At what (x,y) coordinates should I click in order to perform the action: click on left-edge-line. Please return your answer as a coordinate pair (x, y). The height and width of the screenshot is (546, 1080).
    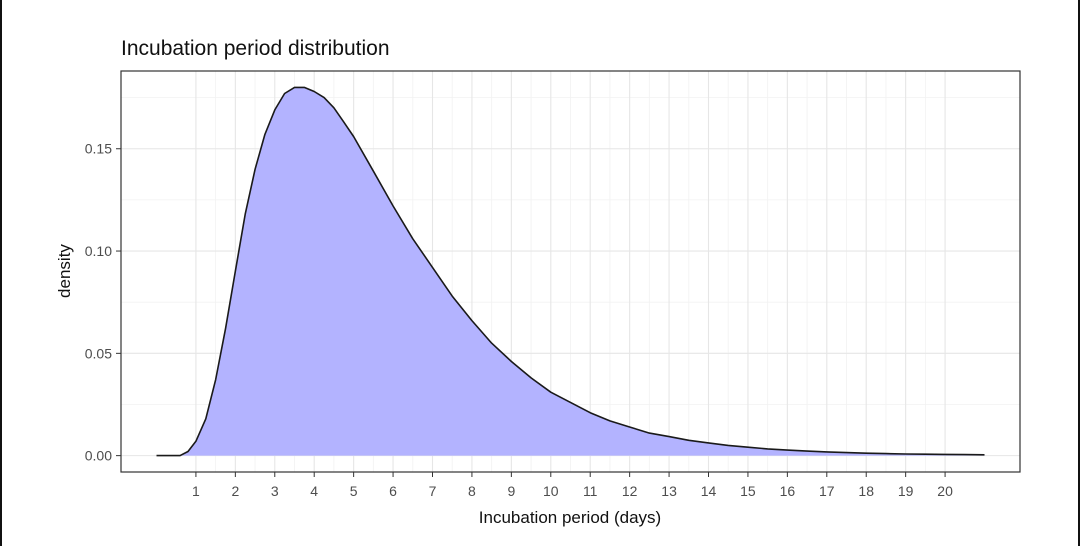
    Looking at the image, I should click on (1, 273).